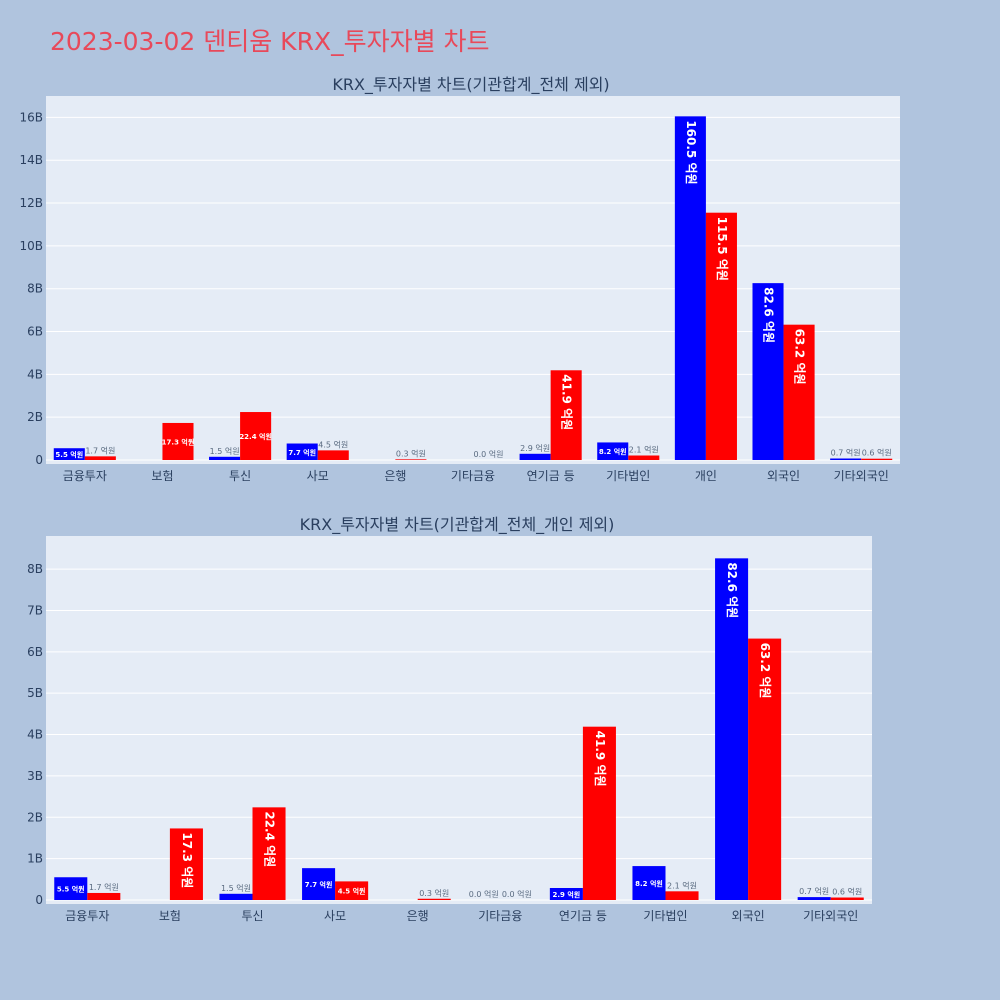 Image resolution: width=1000 pixels, height=1000 pixels. What do you see at coordinates (35, 693) in the screenshot?
I see `y-tick-label: 5B` at bounding box center [35, 693].